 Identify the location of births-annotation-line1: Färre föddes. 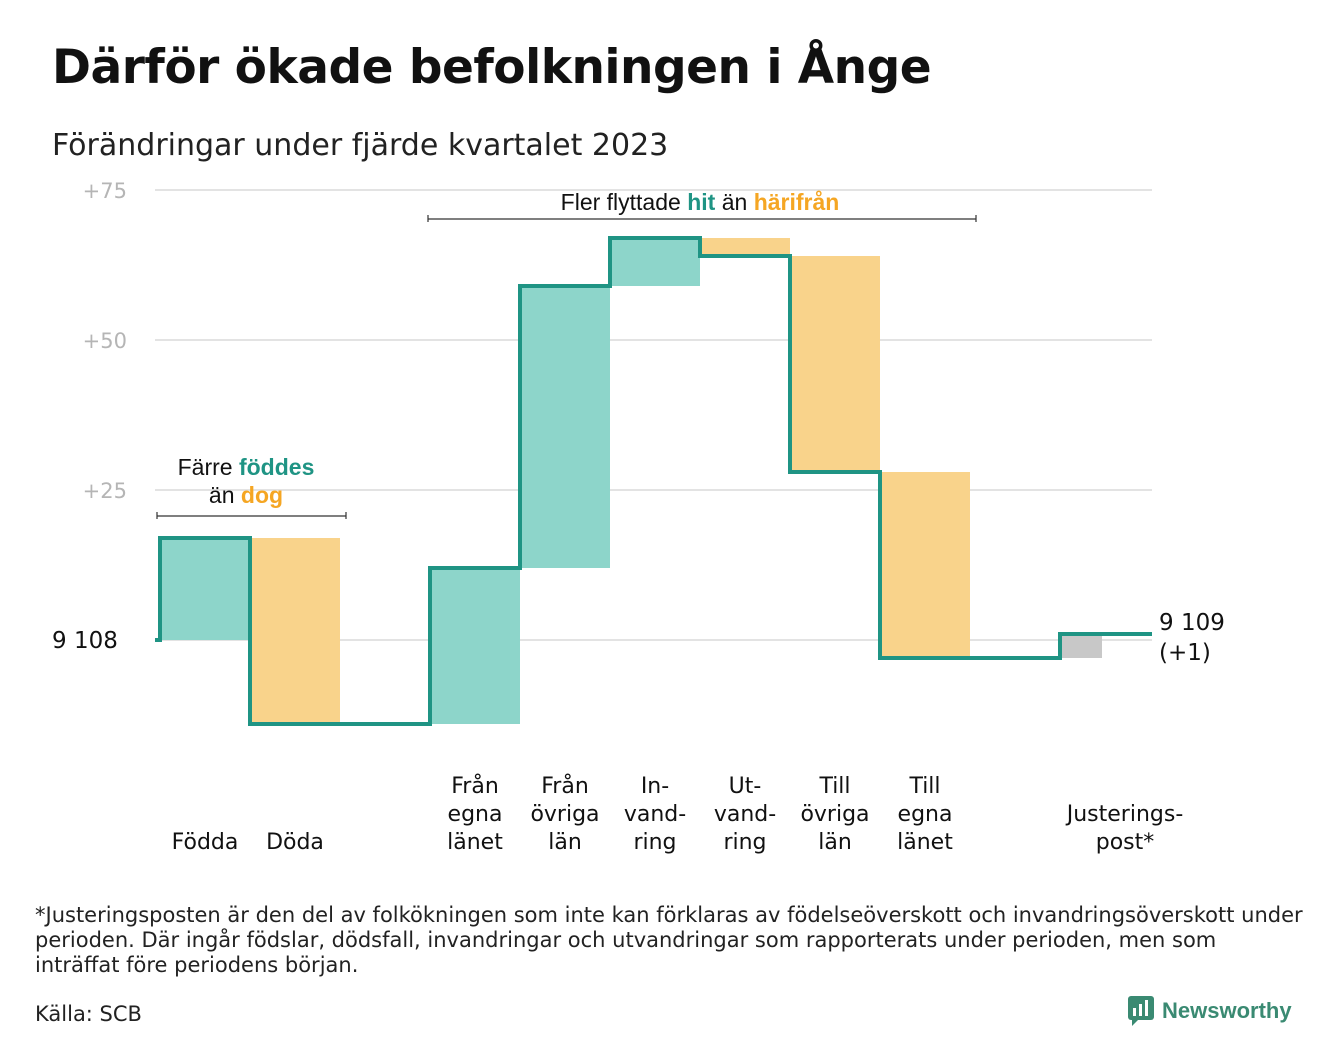
(246, 467).